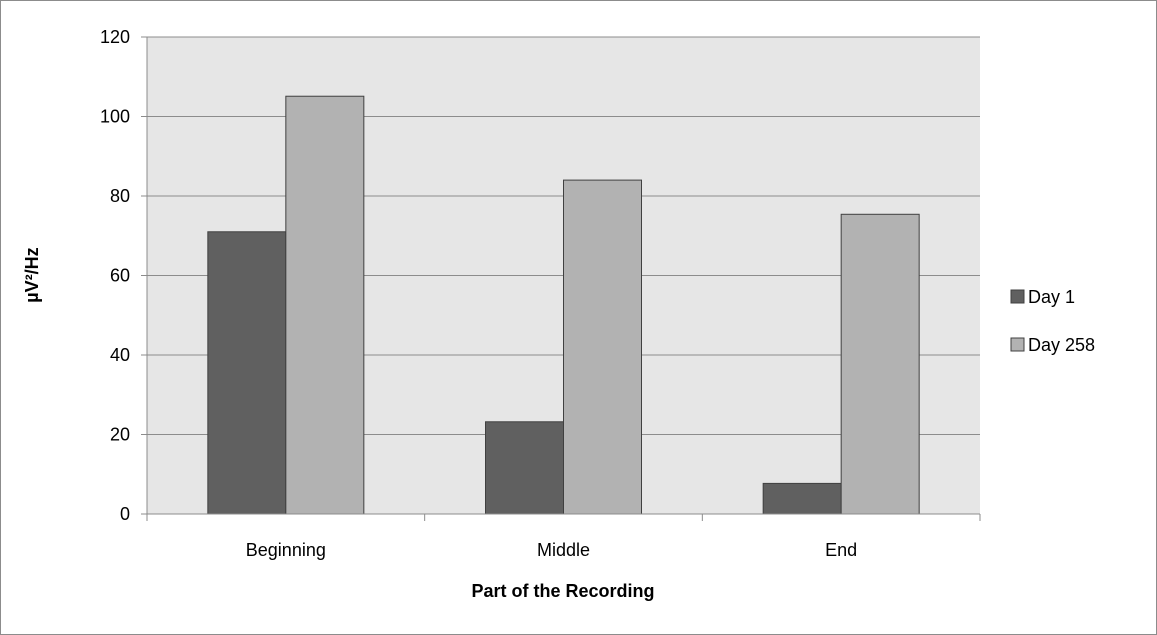 The width and height of the screenshot is (1157, 635). Describe the element at coordinates (880, 364) in the screenshot. I see `bar-day-258-end` at that location.